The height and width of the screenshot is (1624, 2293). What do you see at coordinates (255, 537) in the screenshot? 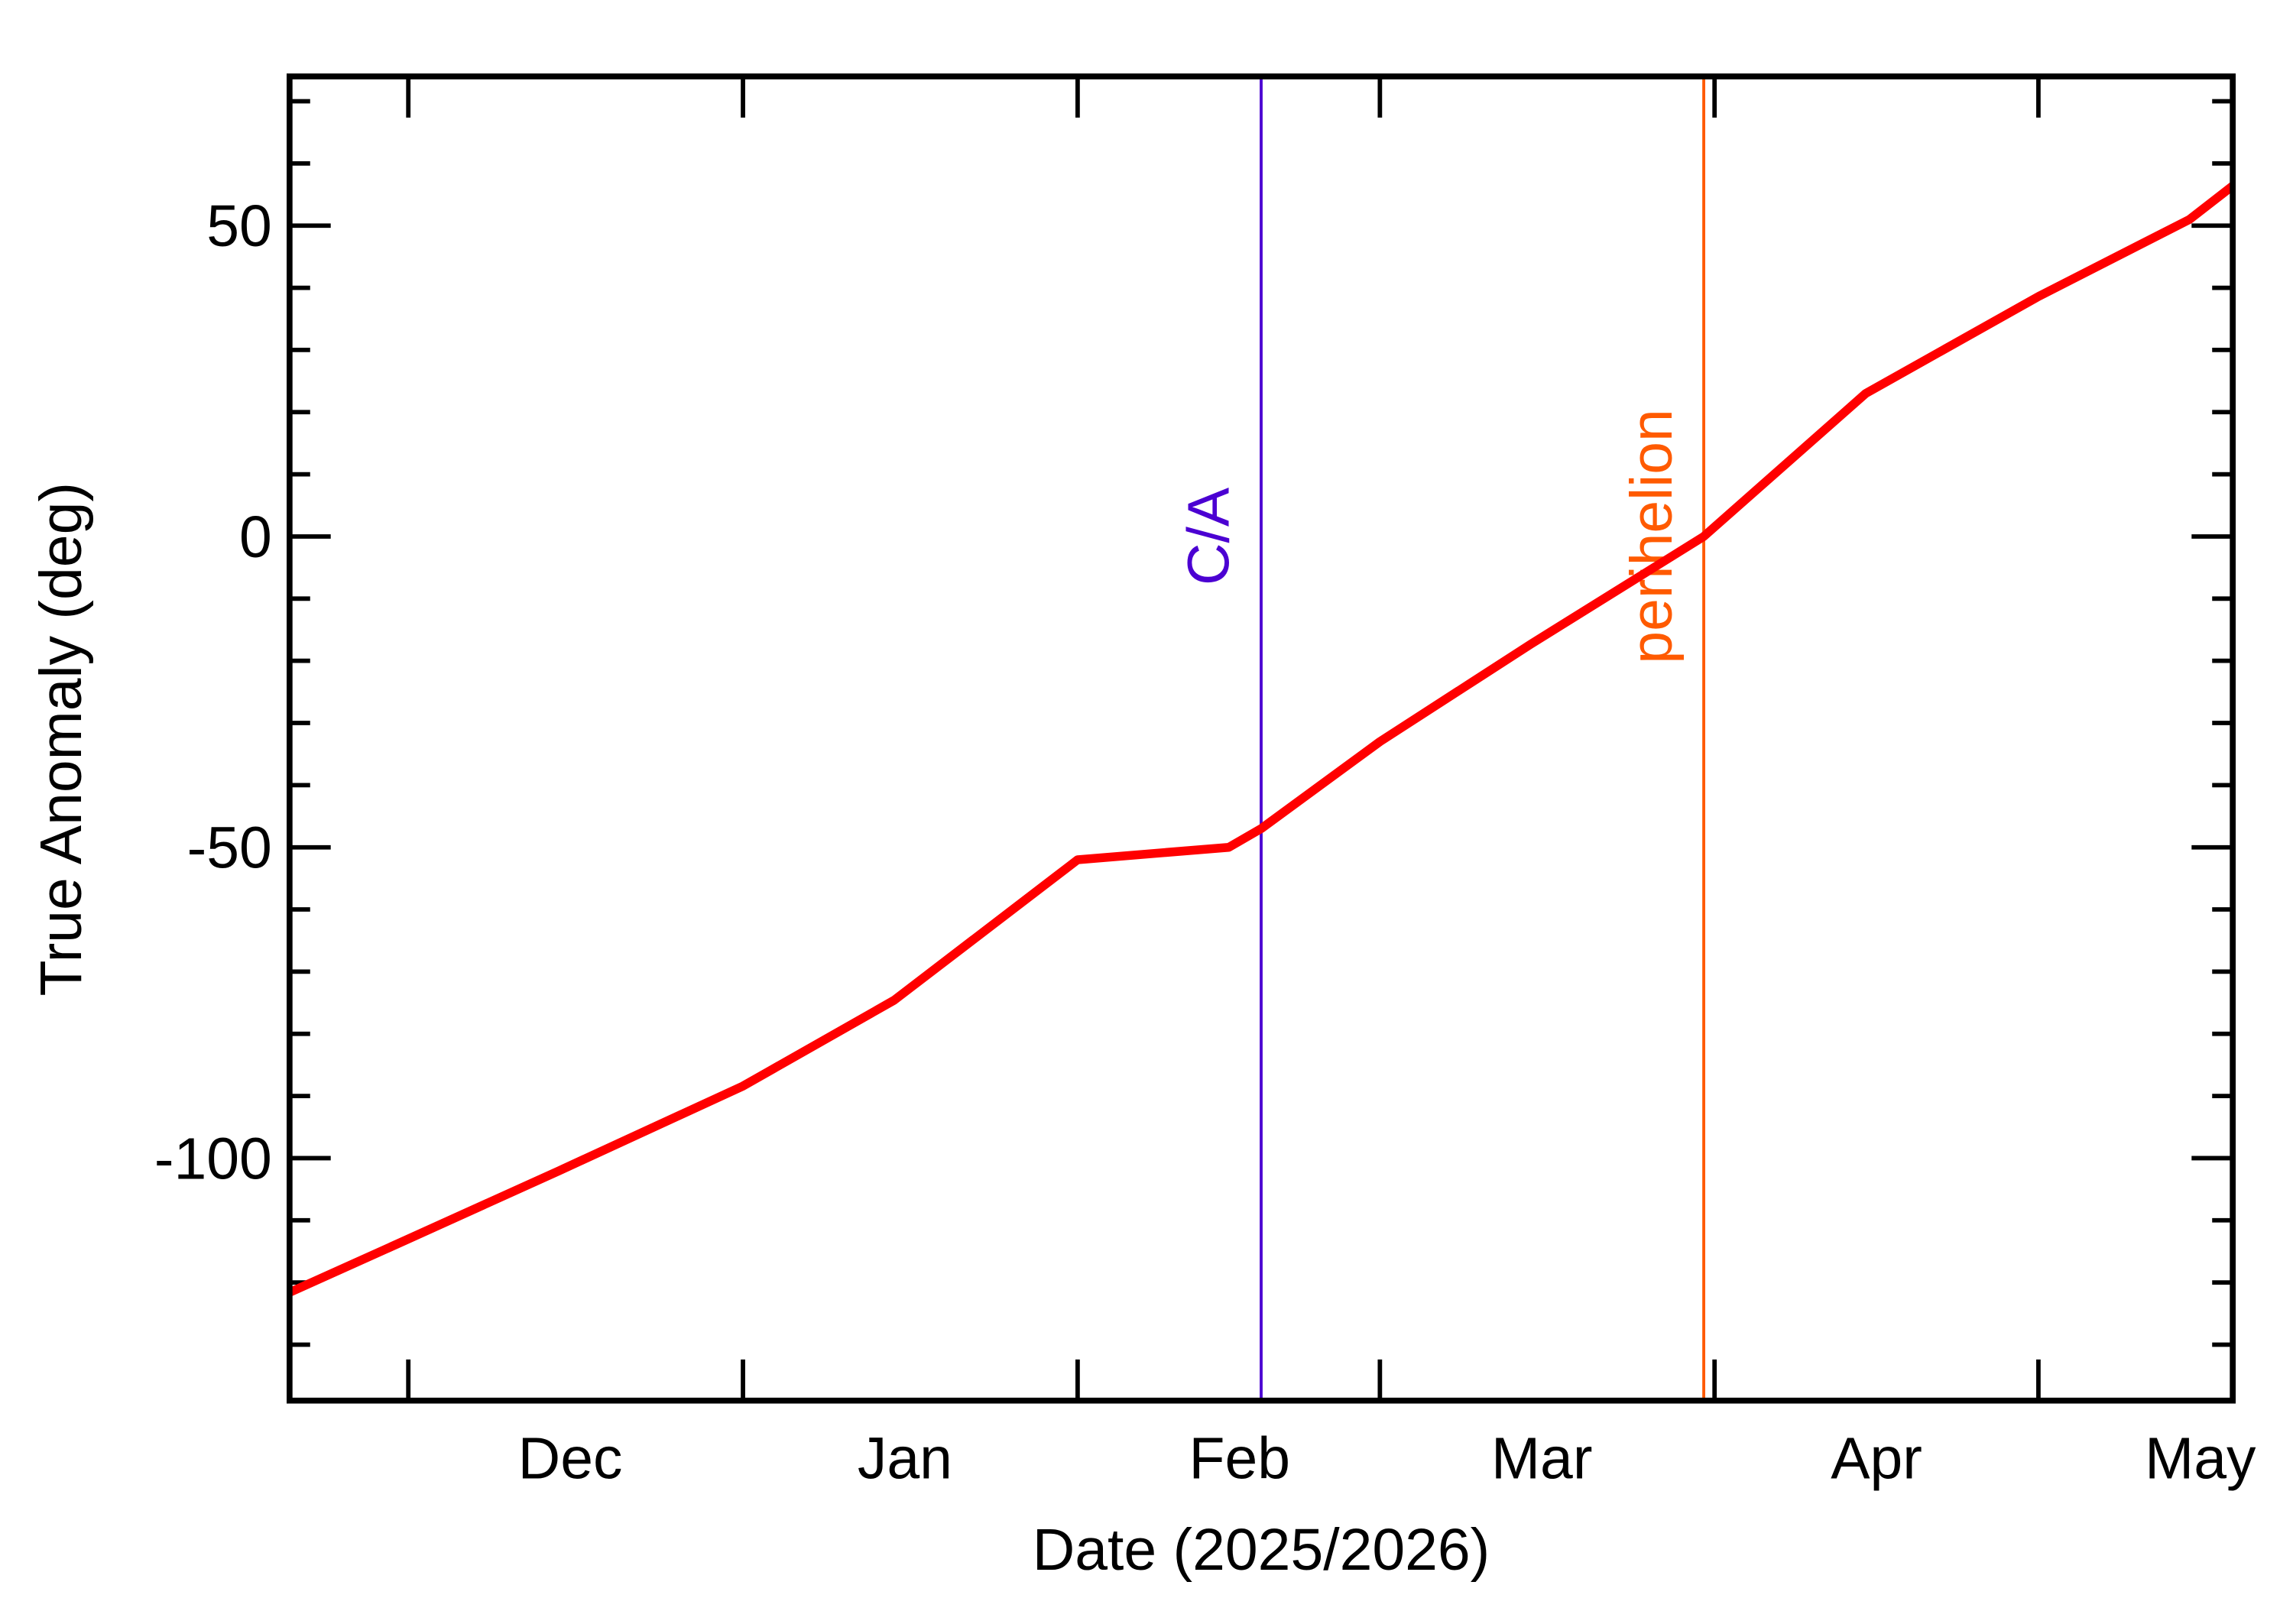
I see `y-tick-label: 0` at bounding box center [255, 537].